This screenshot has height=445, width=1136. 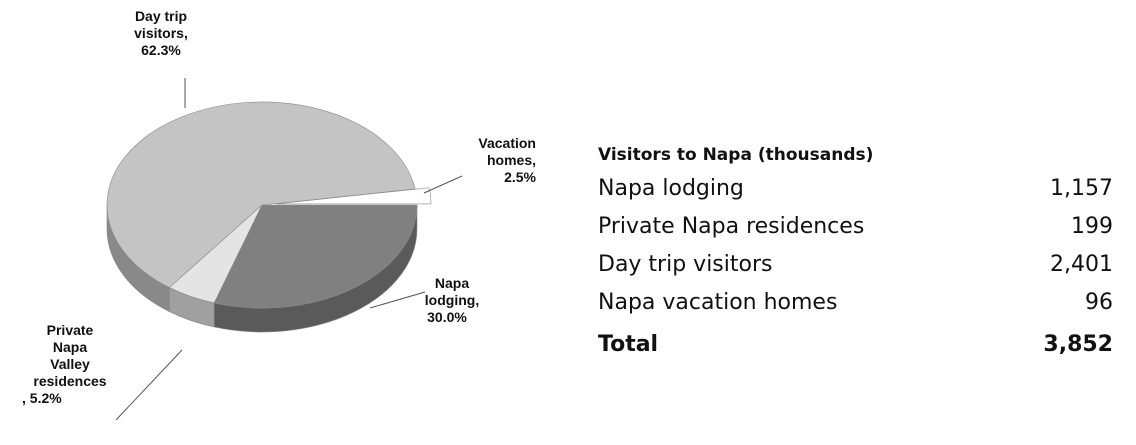 What do you see at coordinates (161, 24) in the screenshot?
I see `category-label: Day trip visitors,` at bounding box center [161, 24].